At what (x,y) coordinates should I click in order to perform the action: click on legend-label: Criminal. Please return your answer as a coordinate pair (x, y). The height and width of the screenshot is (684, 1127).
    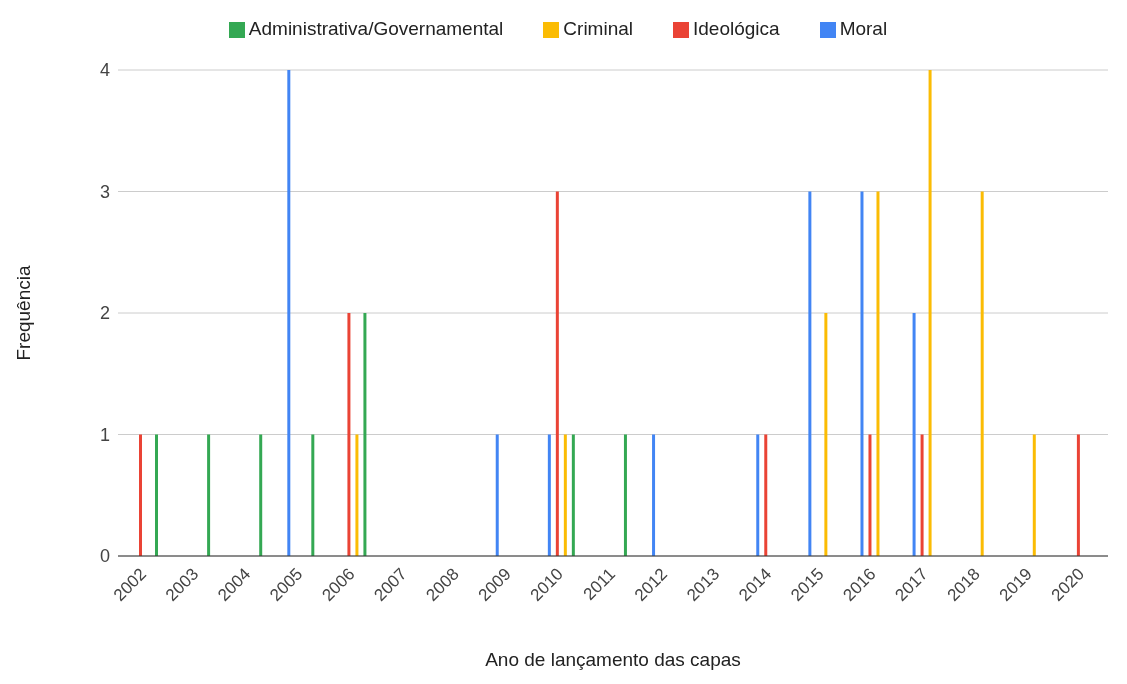
    Looking at the image, I should click on (598, 28).